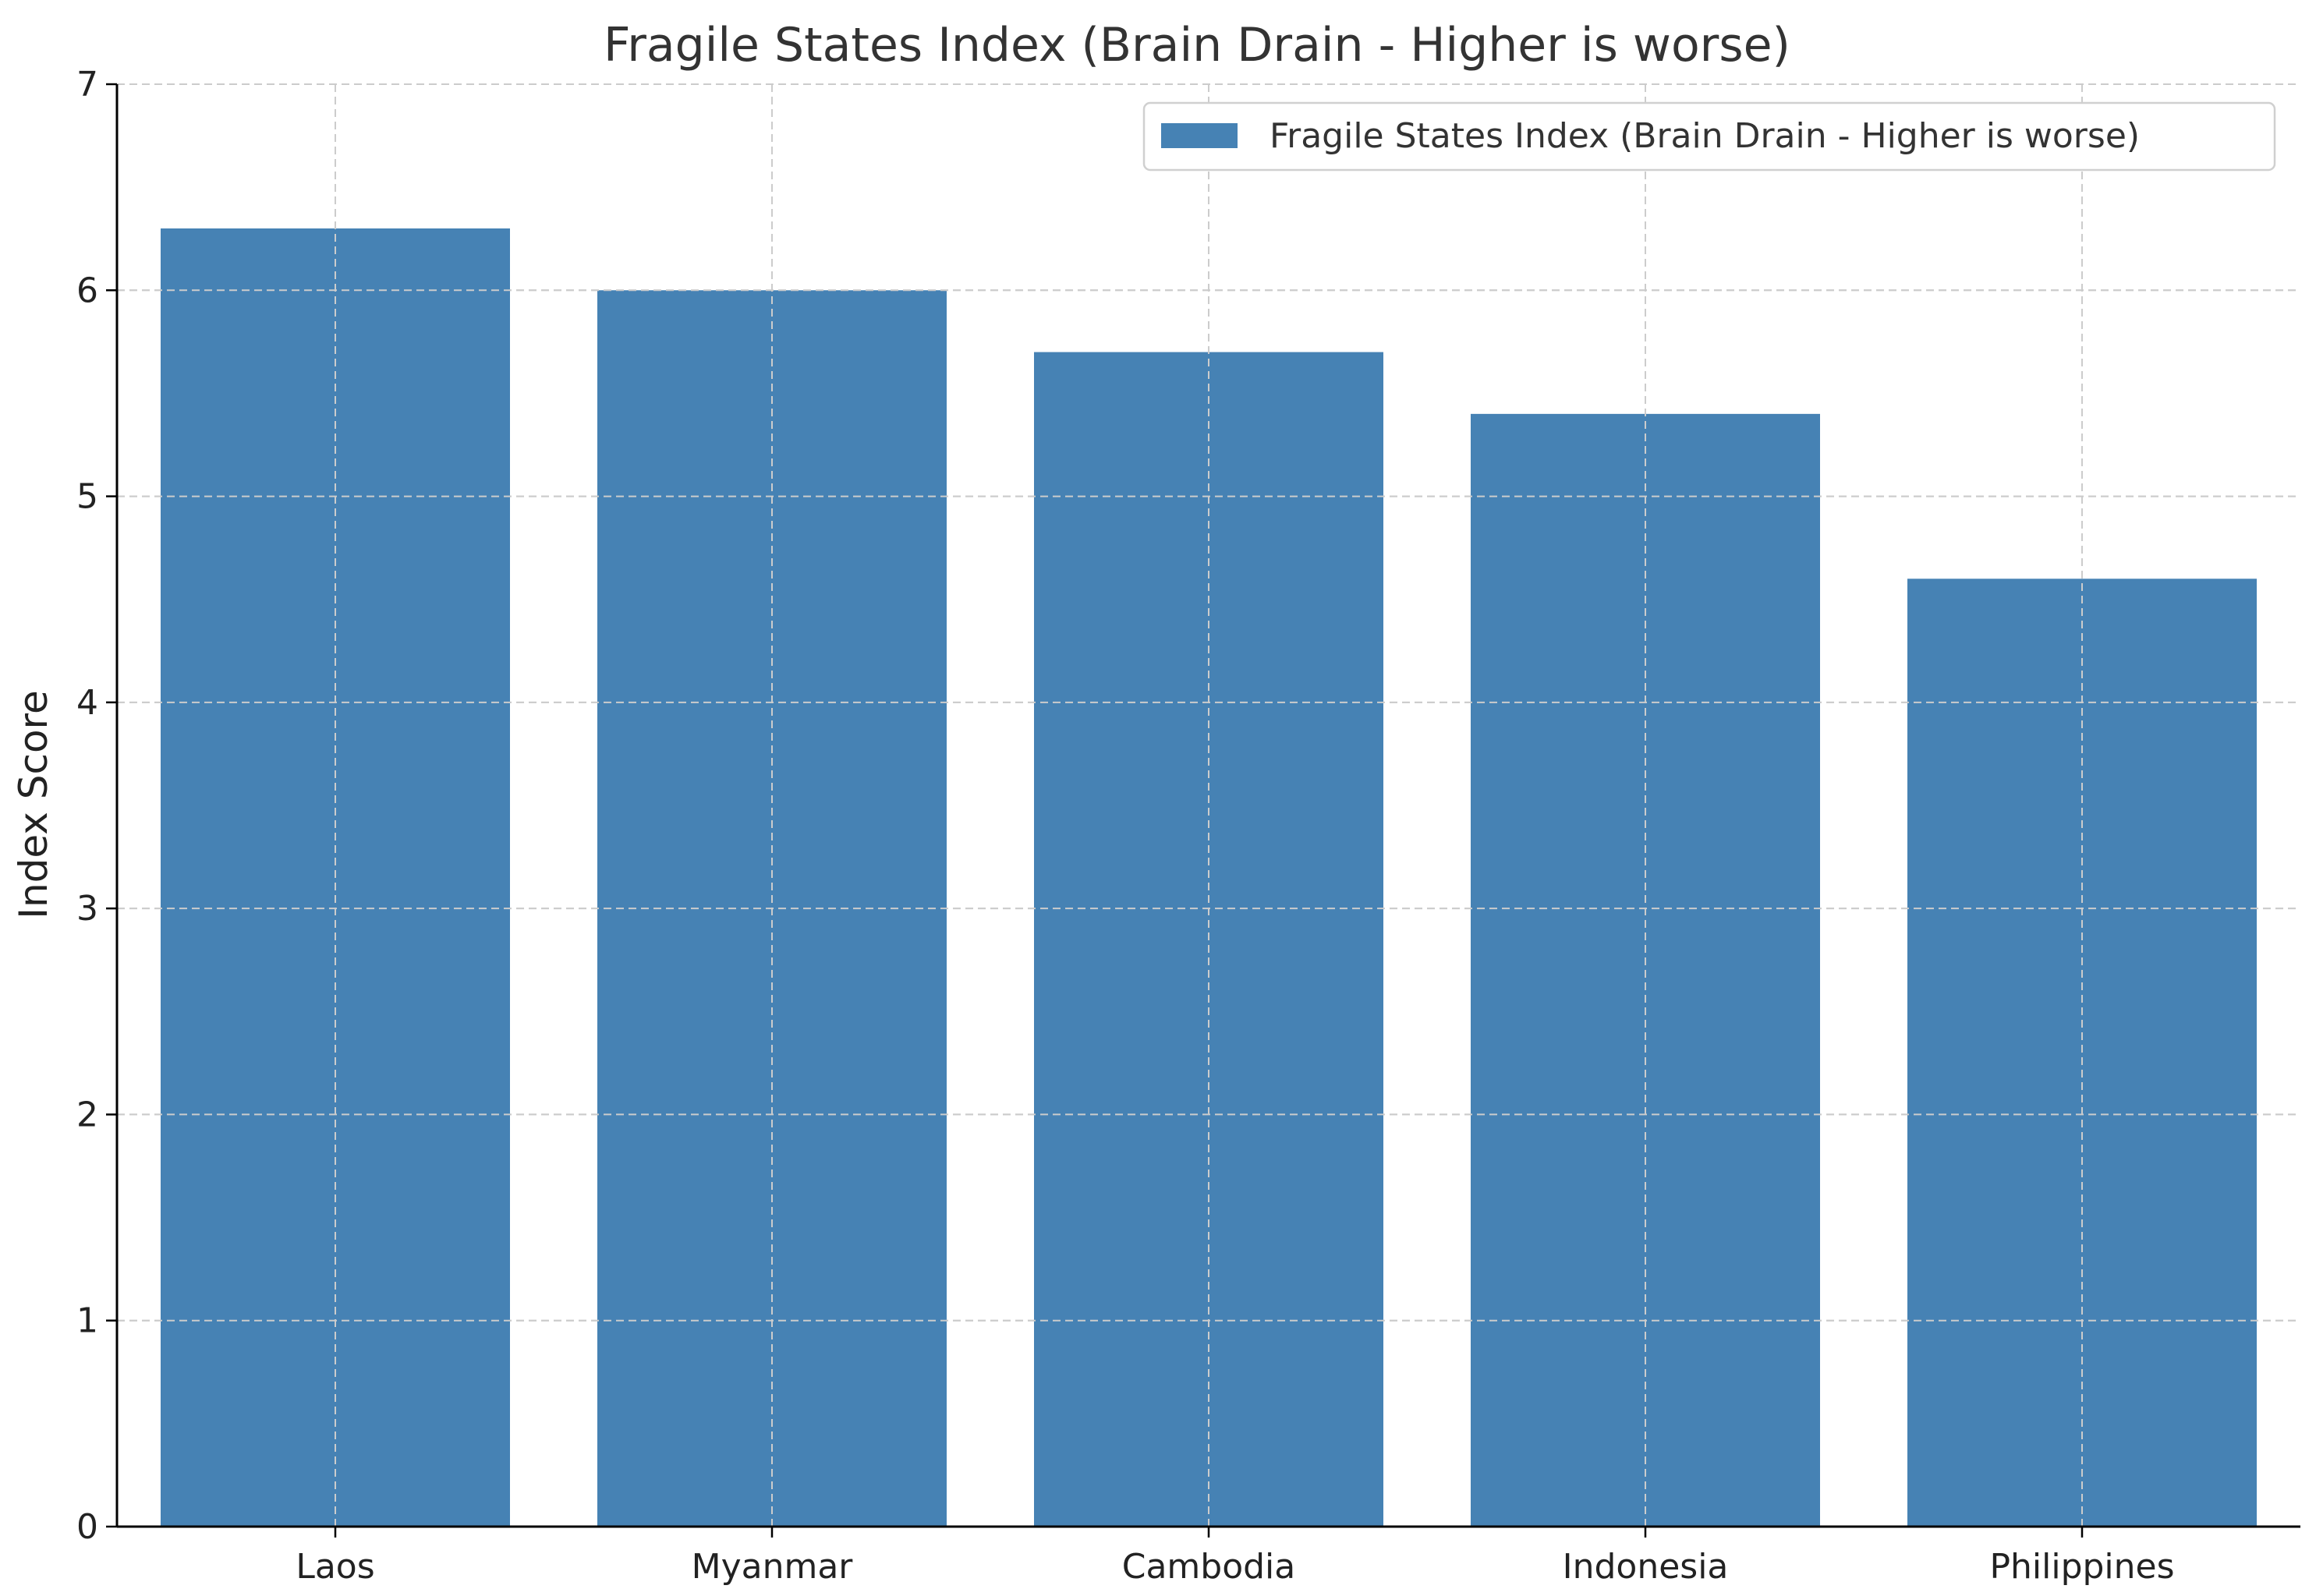  Describe the element at coordinates (87, 1321) in the screenshot. I see `y-tick-label: 1` at that location.